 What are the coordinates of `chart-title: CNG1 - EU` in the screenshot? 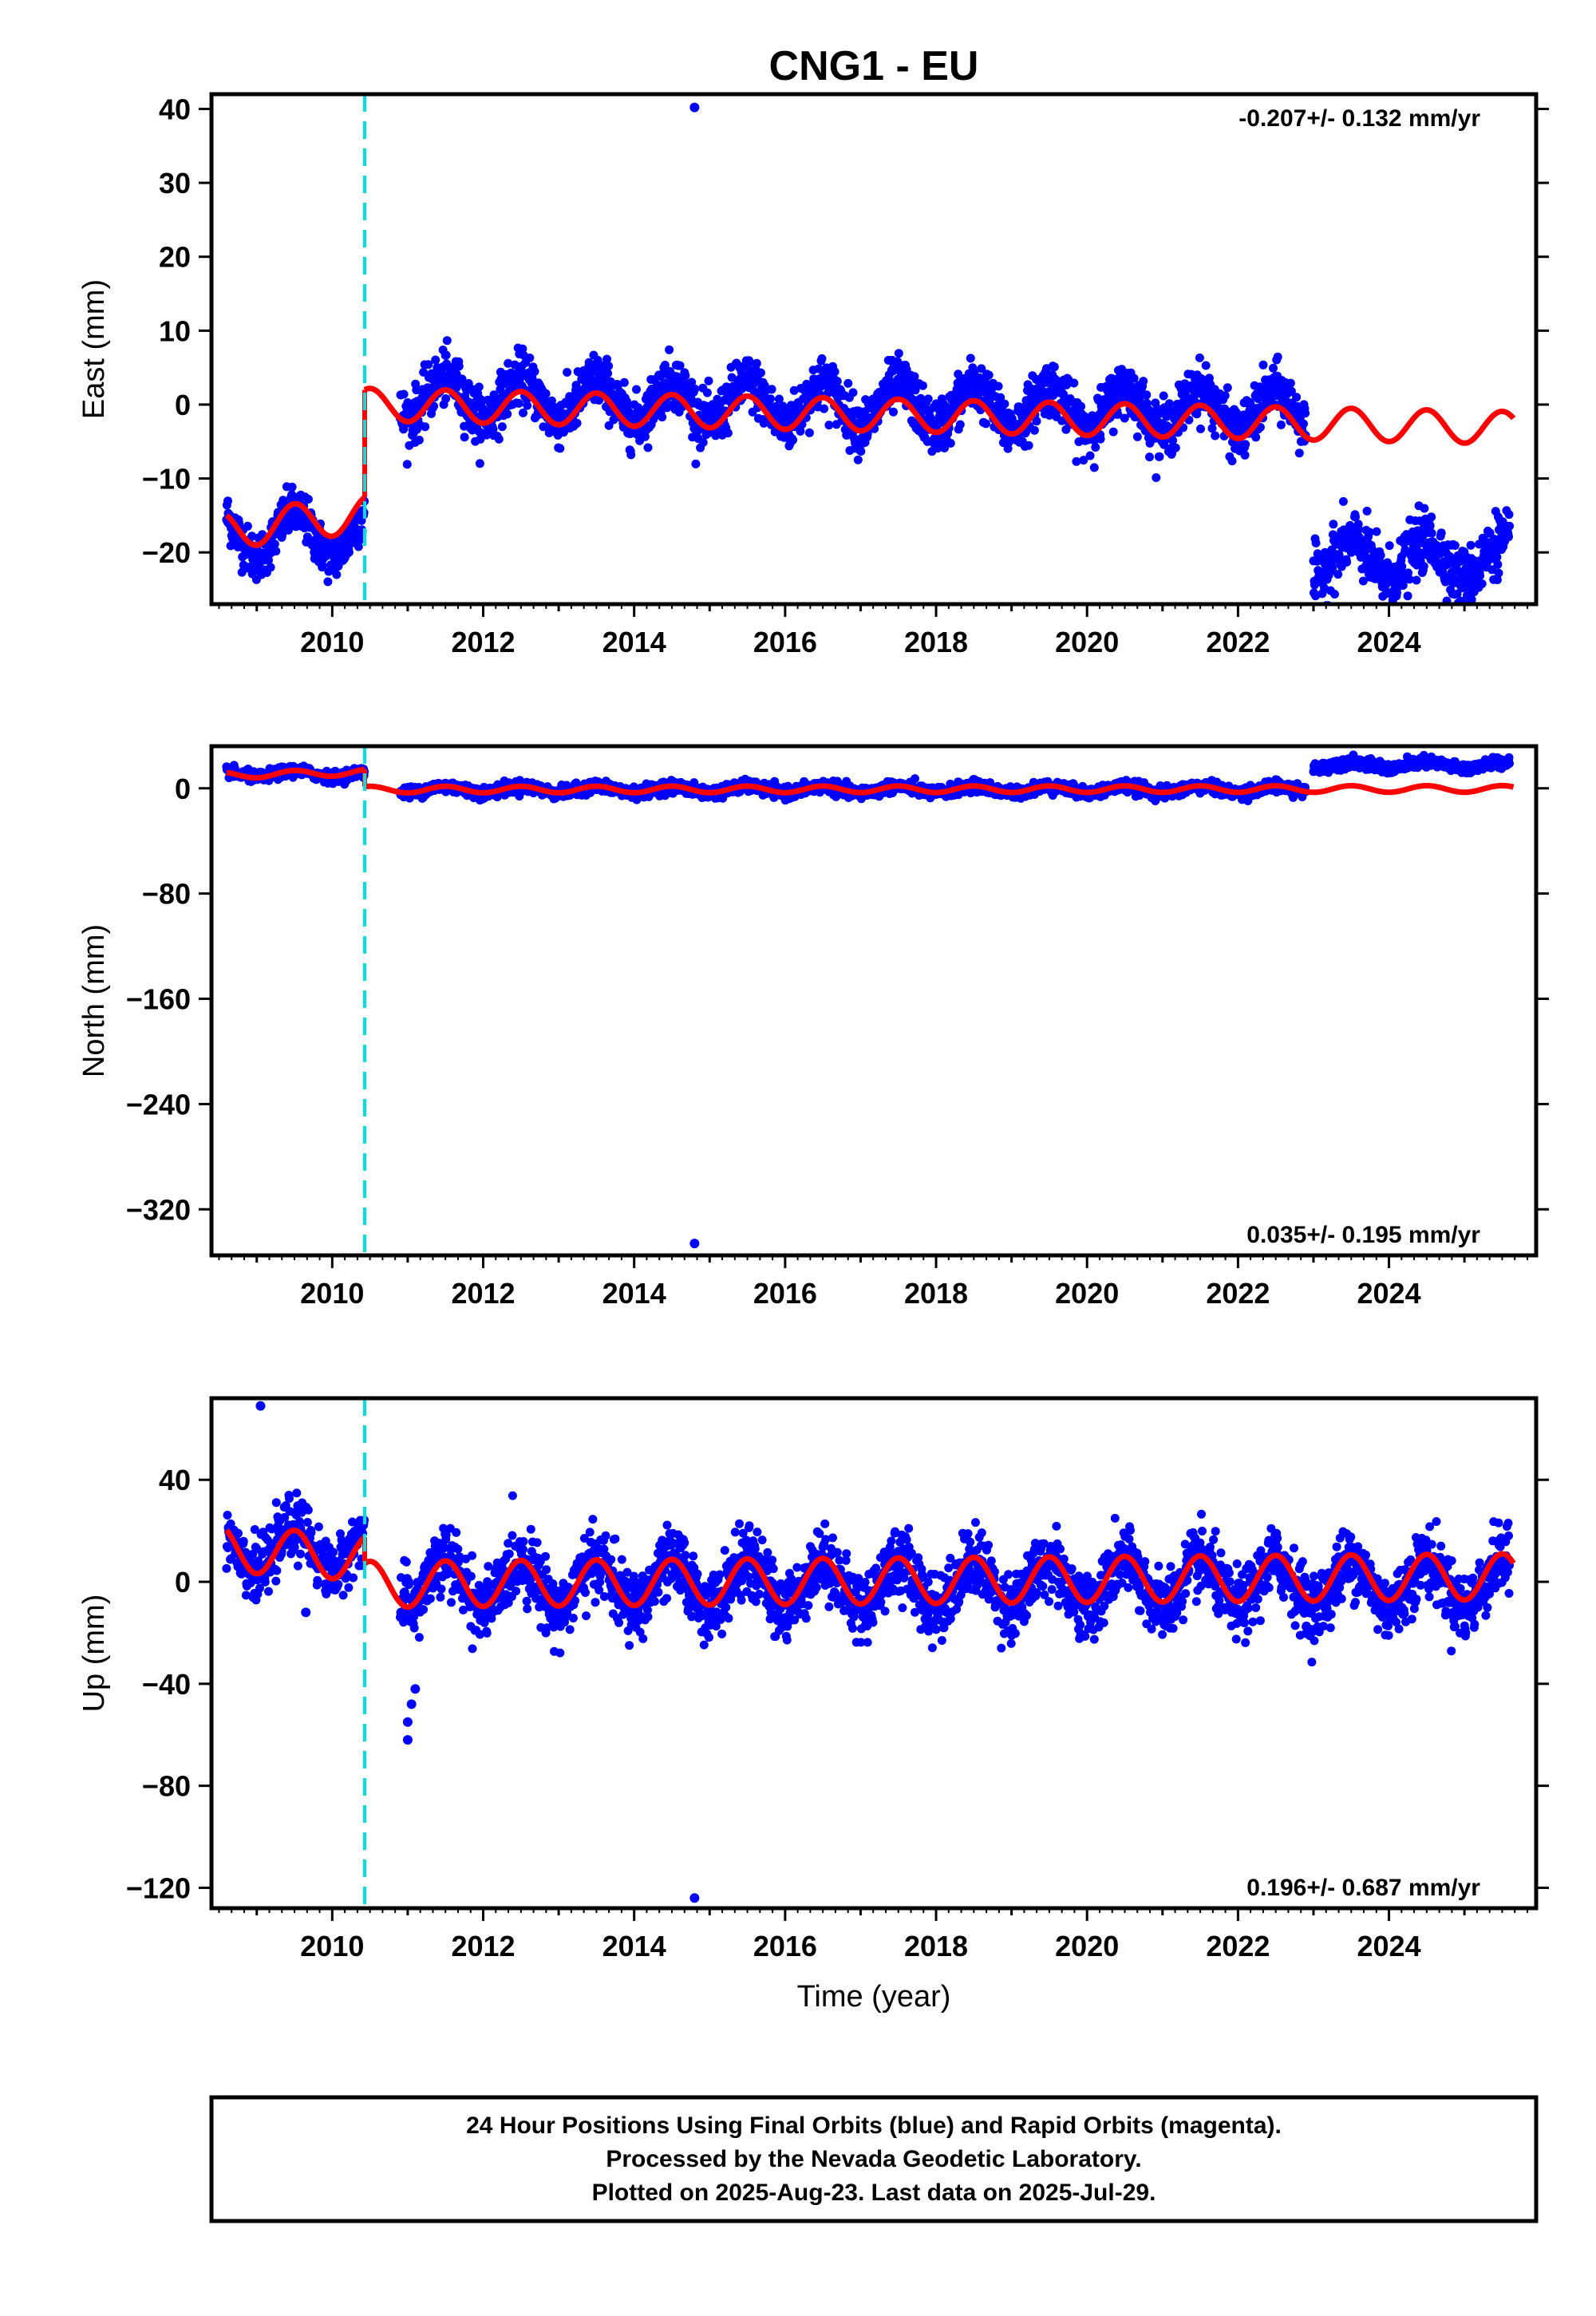 It's located at (874, 66).